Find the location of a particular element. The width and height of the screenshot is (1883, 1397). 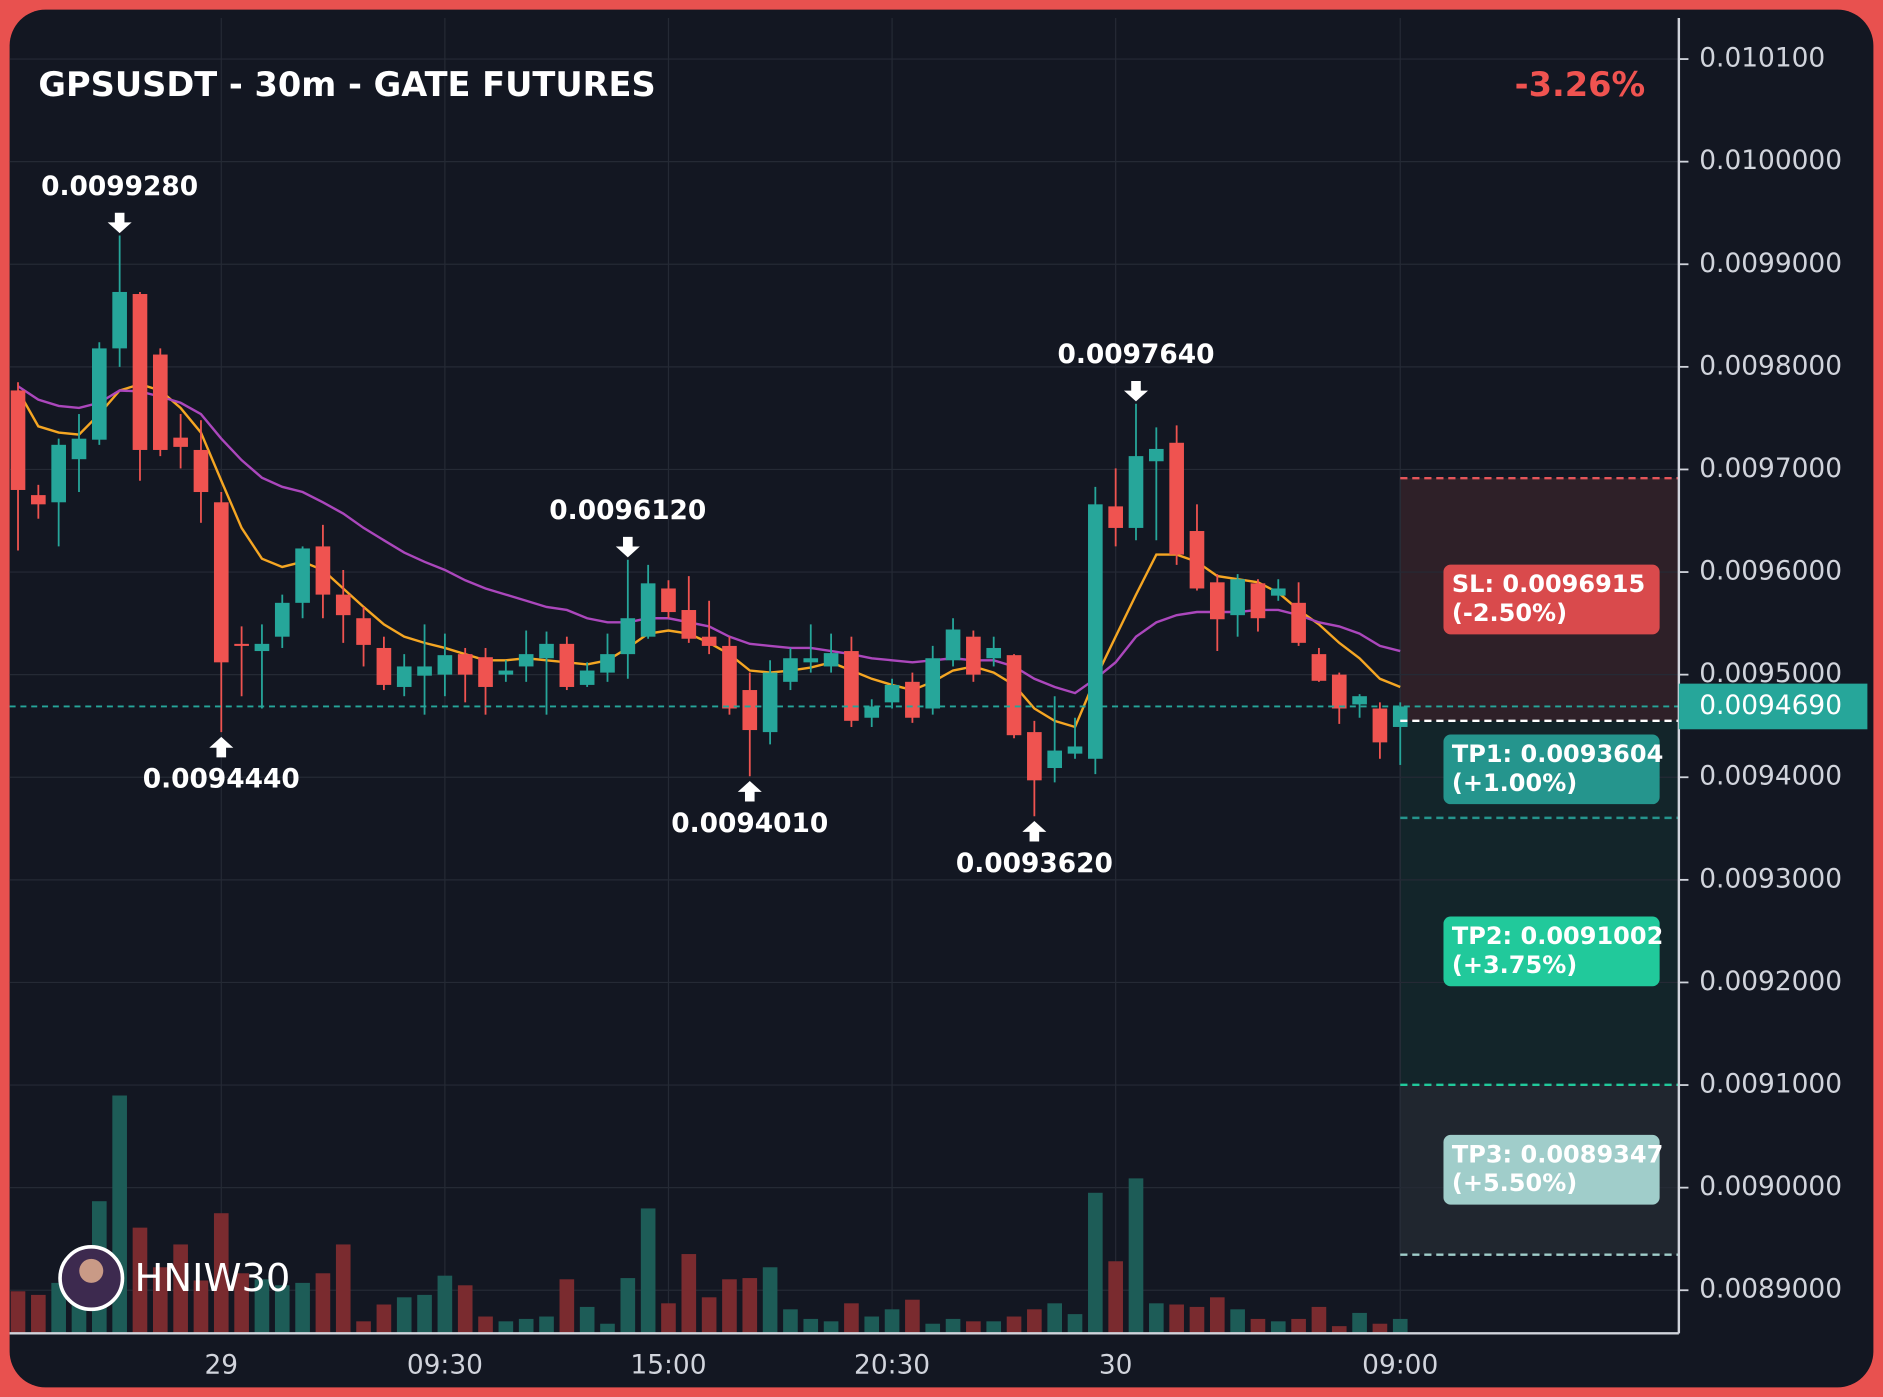

y-tick-label: 0.0094000 is located at coordinates (1770, 776).